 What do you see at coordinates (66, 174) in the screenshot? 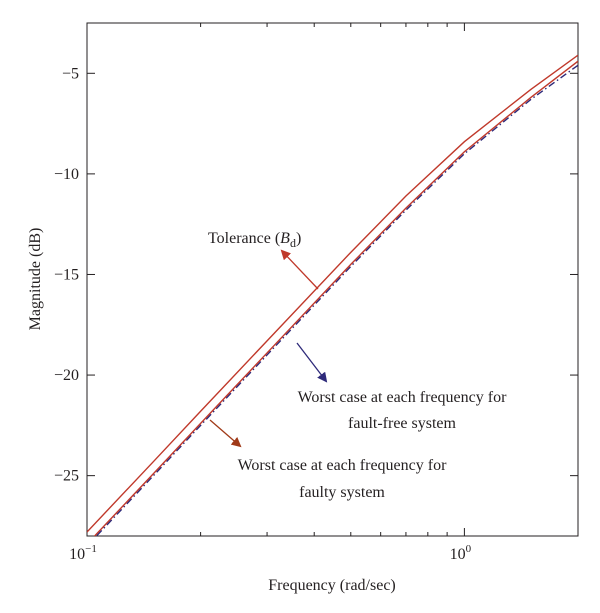
I see `y-tick-label: −10` at bounding box center [66, 174].